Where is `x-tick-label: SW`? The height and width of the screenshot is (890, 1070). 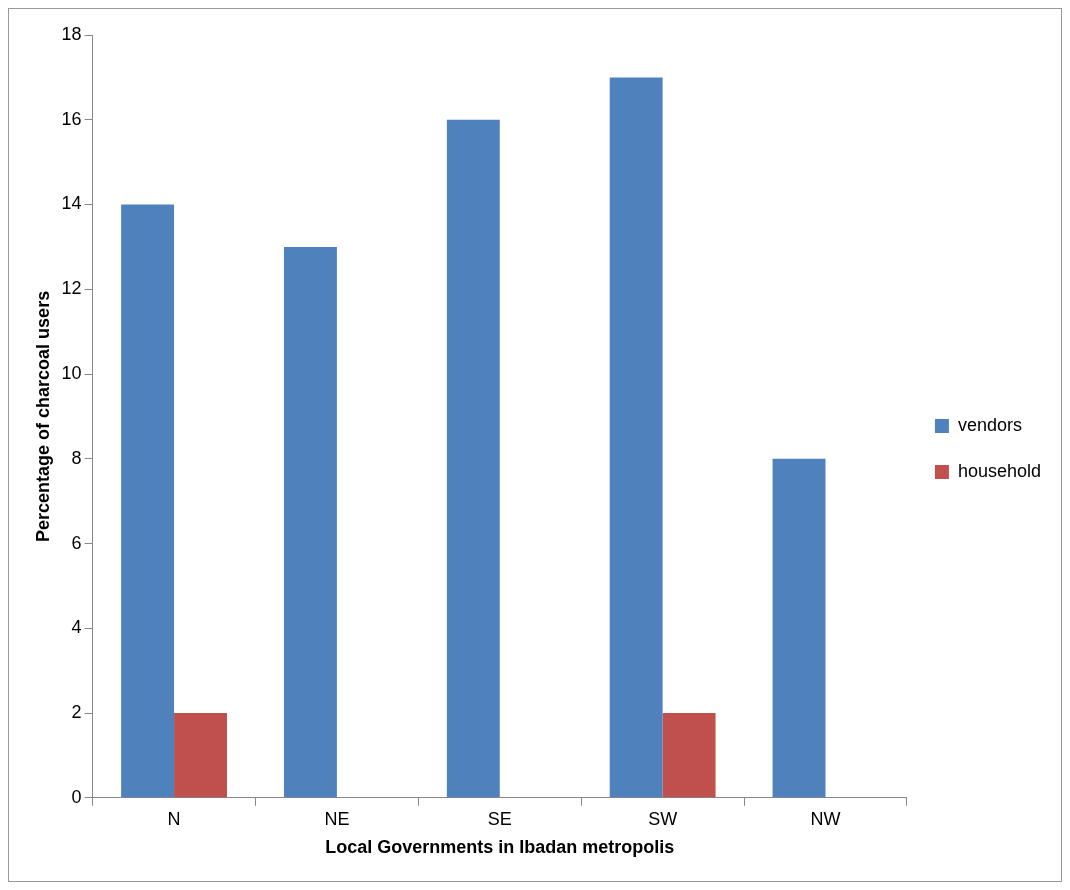
x-tick-label: SW is located at coordinates (663, 818).